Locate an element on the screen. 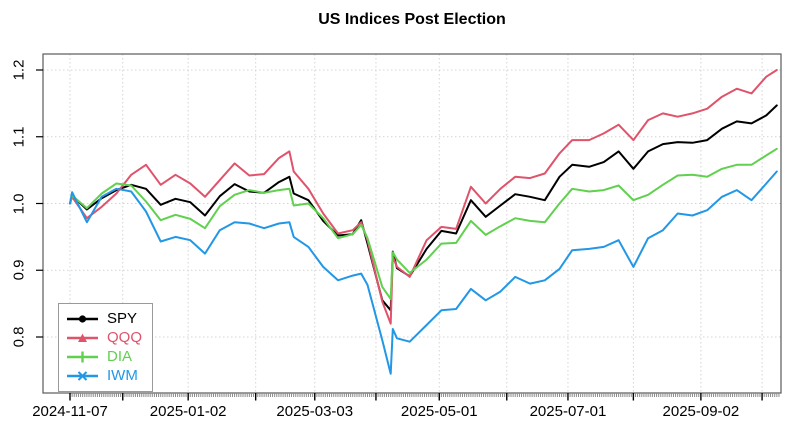 This screenshot has height=431, width=793. legend-item-qqq: QQQ is located at coordinates (104, 338).